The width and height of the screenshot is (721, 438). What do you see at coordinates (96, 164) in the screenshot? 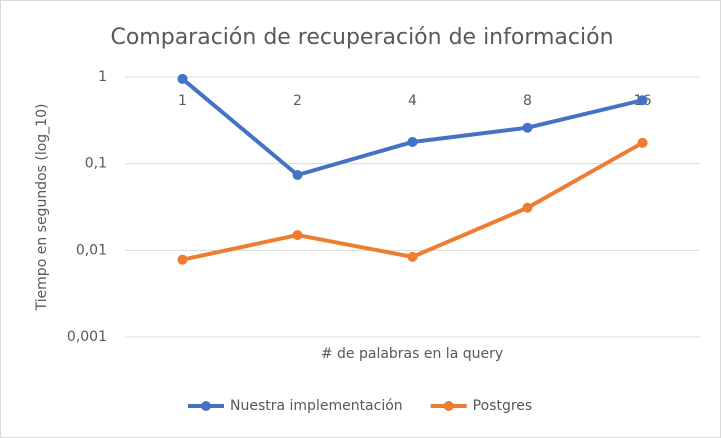
I see `y-tick-label: 0,1` at bounding box center [96, 164].